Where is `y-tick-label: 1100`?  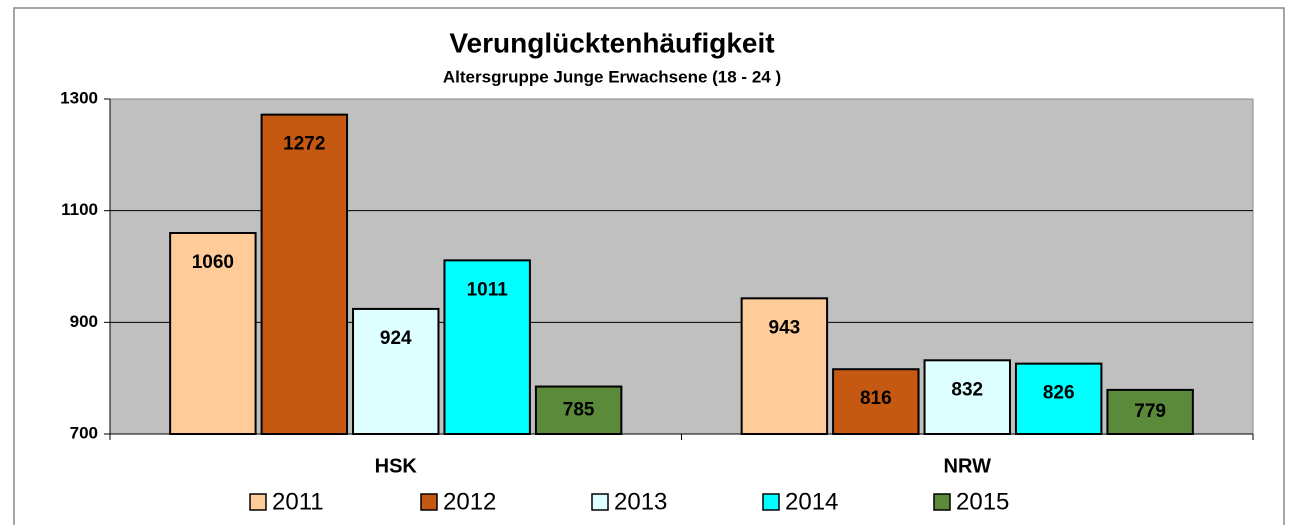 y-tick-label: 1100 is located at coordinates (79, 209).